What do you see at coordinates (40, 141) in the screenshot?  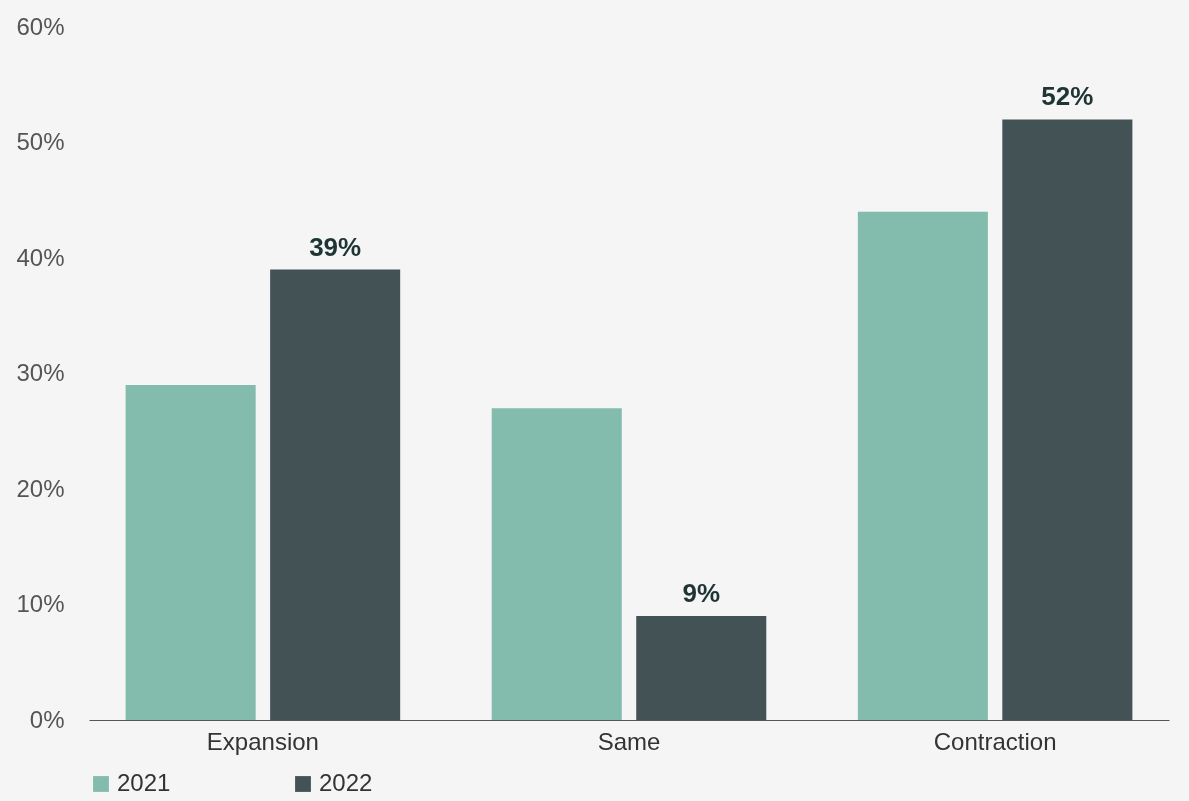 I see `y-tick-label: 50%` at bounding box center [40, 141].